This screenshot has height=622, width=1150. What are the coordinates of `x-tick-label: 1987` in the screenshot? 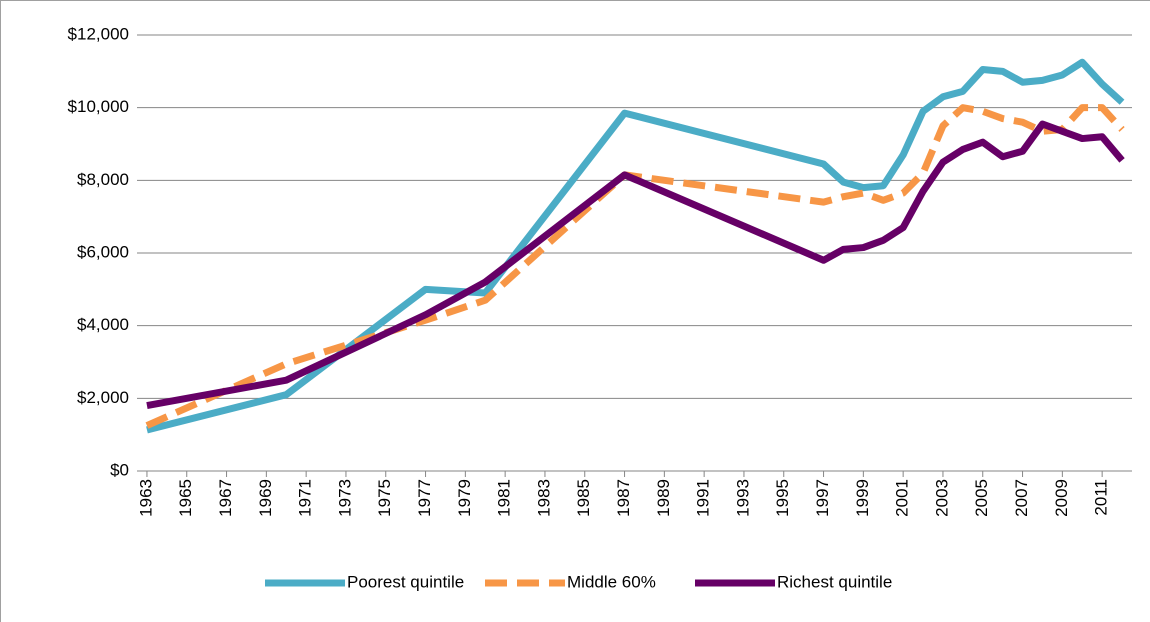 It's located at (623, 498).